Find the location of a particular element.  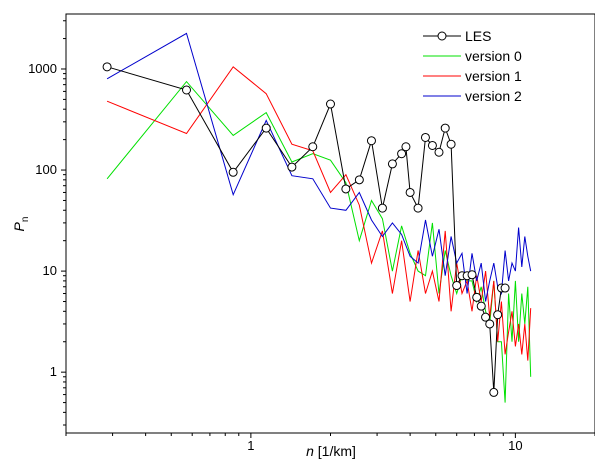

legend-label: version 1 is located at coordinates (493, 76).